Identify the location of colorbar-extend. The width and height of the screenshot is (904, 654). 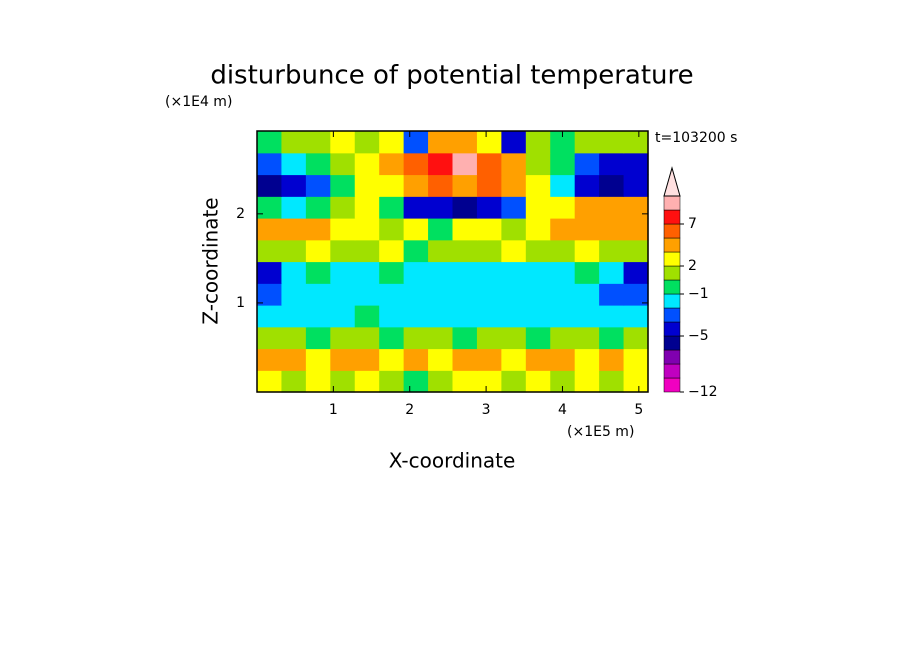
(672, 181).